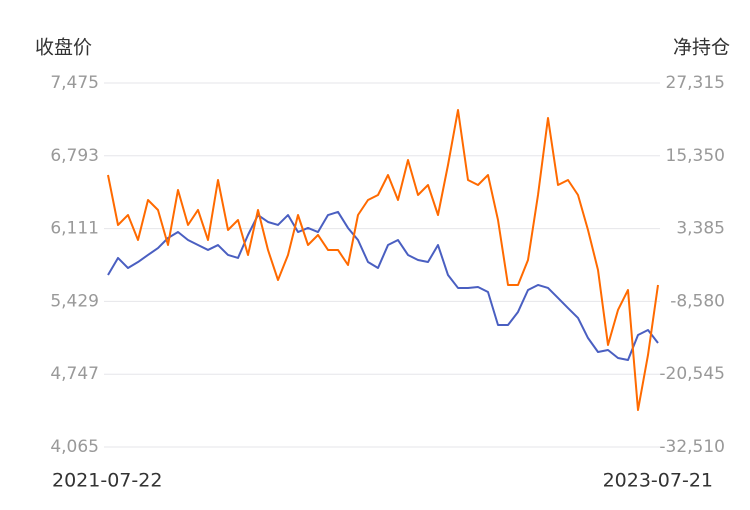 Image resolution: width=750 pixels, height=510 pixels. I want to click on y-tick-label: 4,747, so click(74, 374).